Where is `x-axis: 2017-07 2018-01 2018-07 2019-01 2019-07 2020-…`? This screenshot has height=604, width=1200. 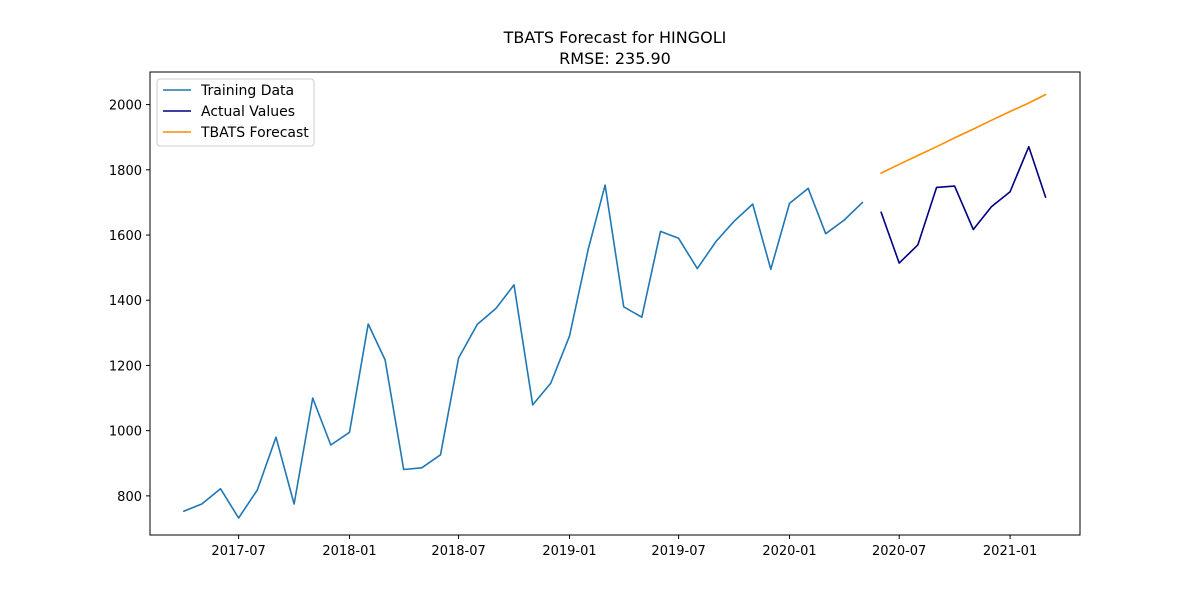 x-axis: 2017-07 2018-01 2018-07 2019-01 2019-07 2020-… is located at coordinates (624, 547).